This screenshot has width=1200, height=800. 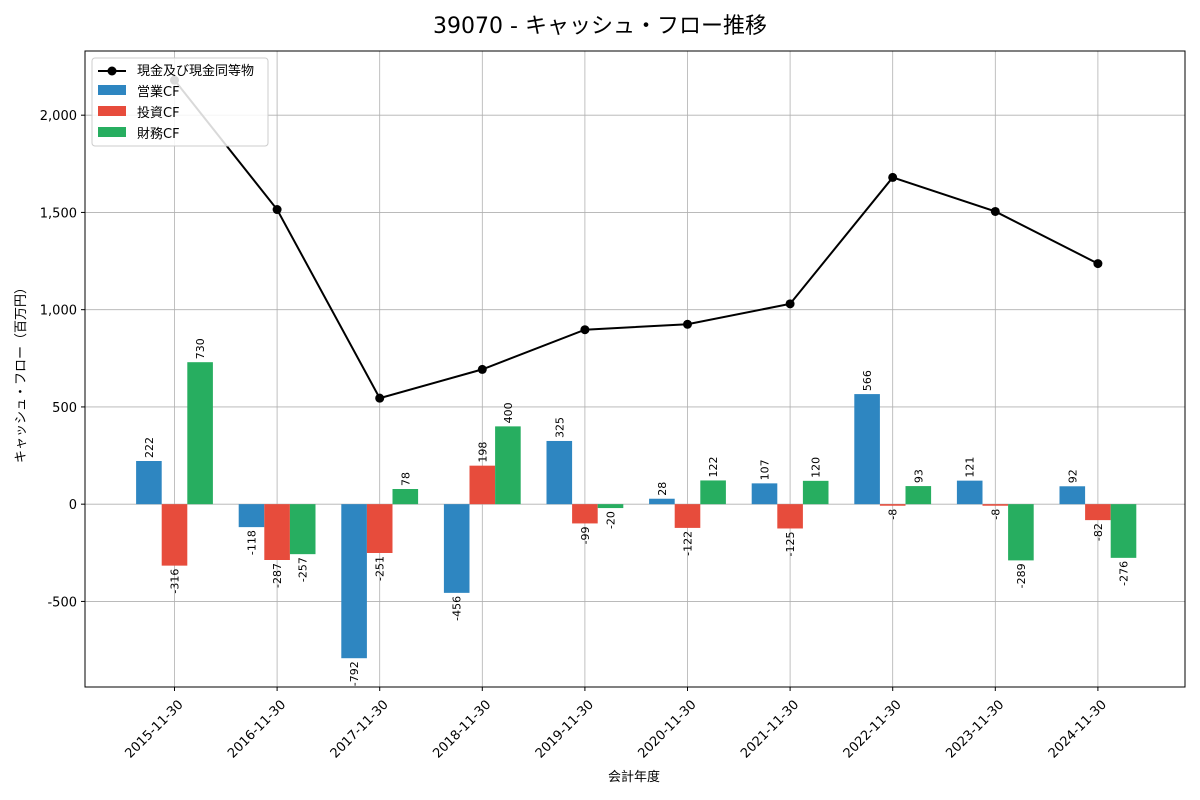 What do you see at coordinates (457, 608) in the screenshot?
I see `bar-value-label: -456` at bounding box center [457, 608].